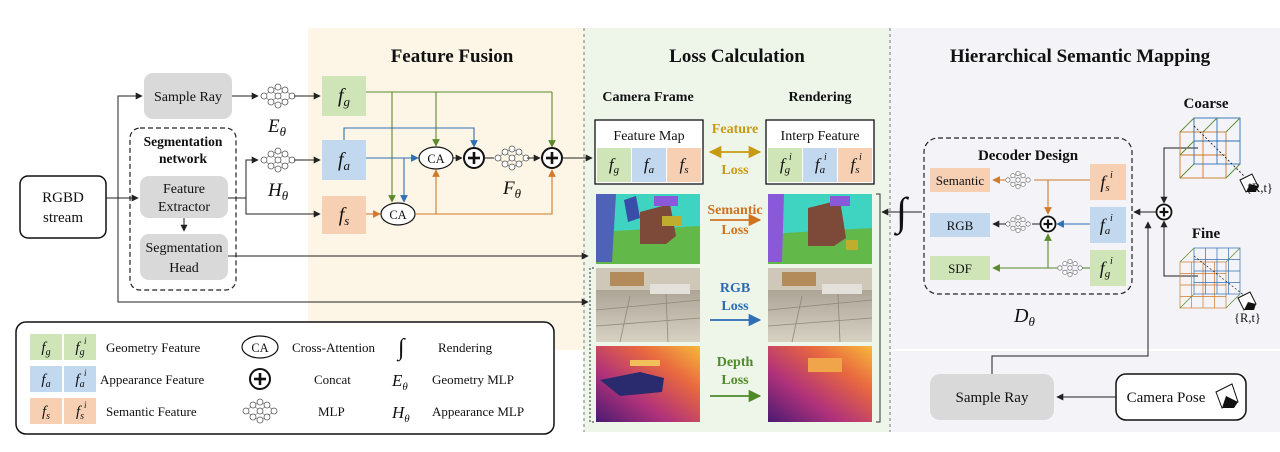 The height and width of the screenshot is (452, 1280). I want to click on fai-superscript: i, so click(825, 157).